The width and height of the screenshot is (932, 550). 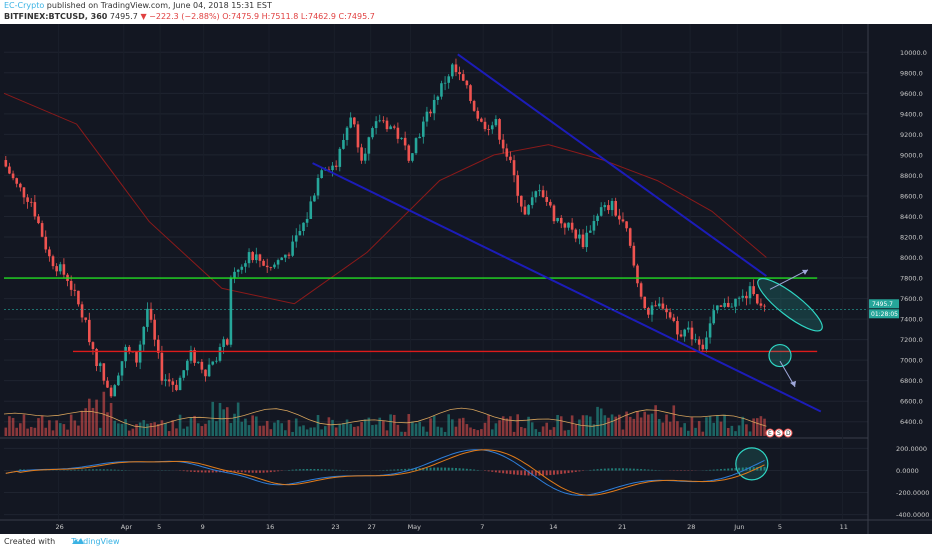 I want to click on last-price: 7495.7, so click(x=123, y=16).